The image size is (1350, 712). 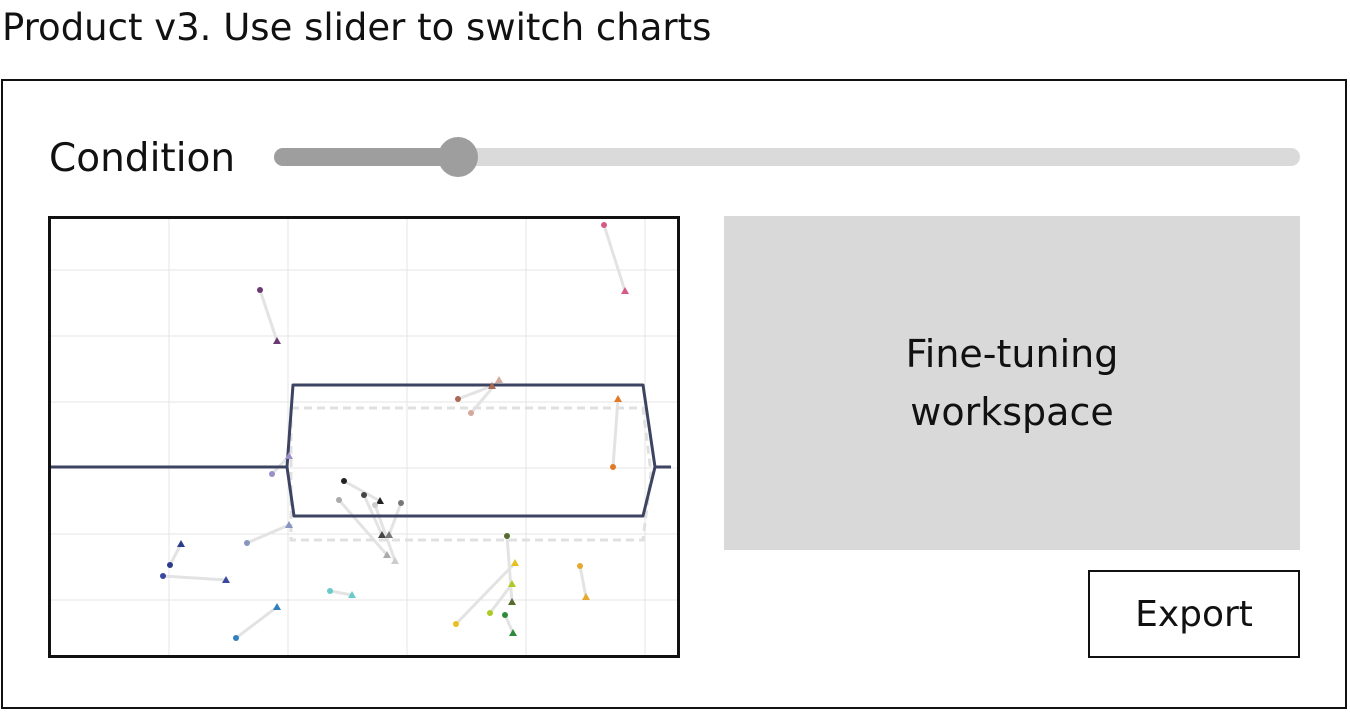 I want to click on outline-box, so click(x=361, y=450).